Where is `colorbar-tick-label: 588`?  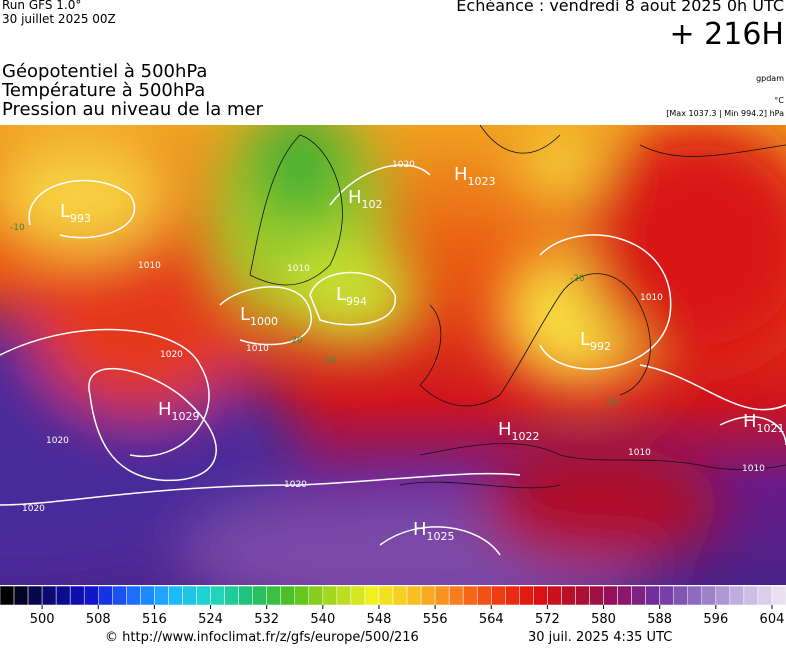
colorbar-tick-label: 588 is located at coordinates (659, 619).